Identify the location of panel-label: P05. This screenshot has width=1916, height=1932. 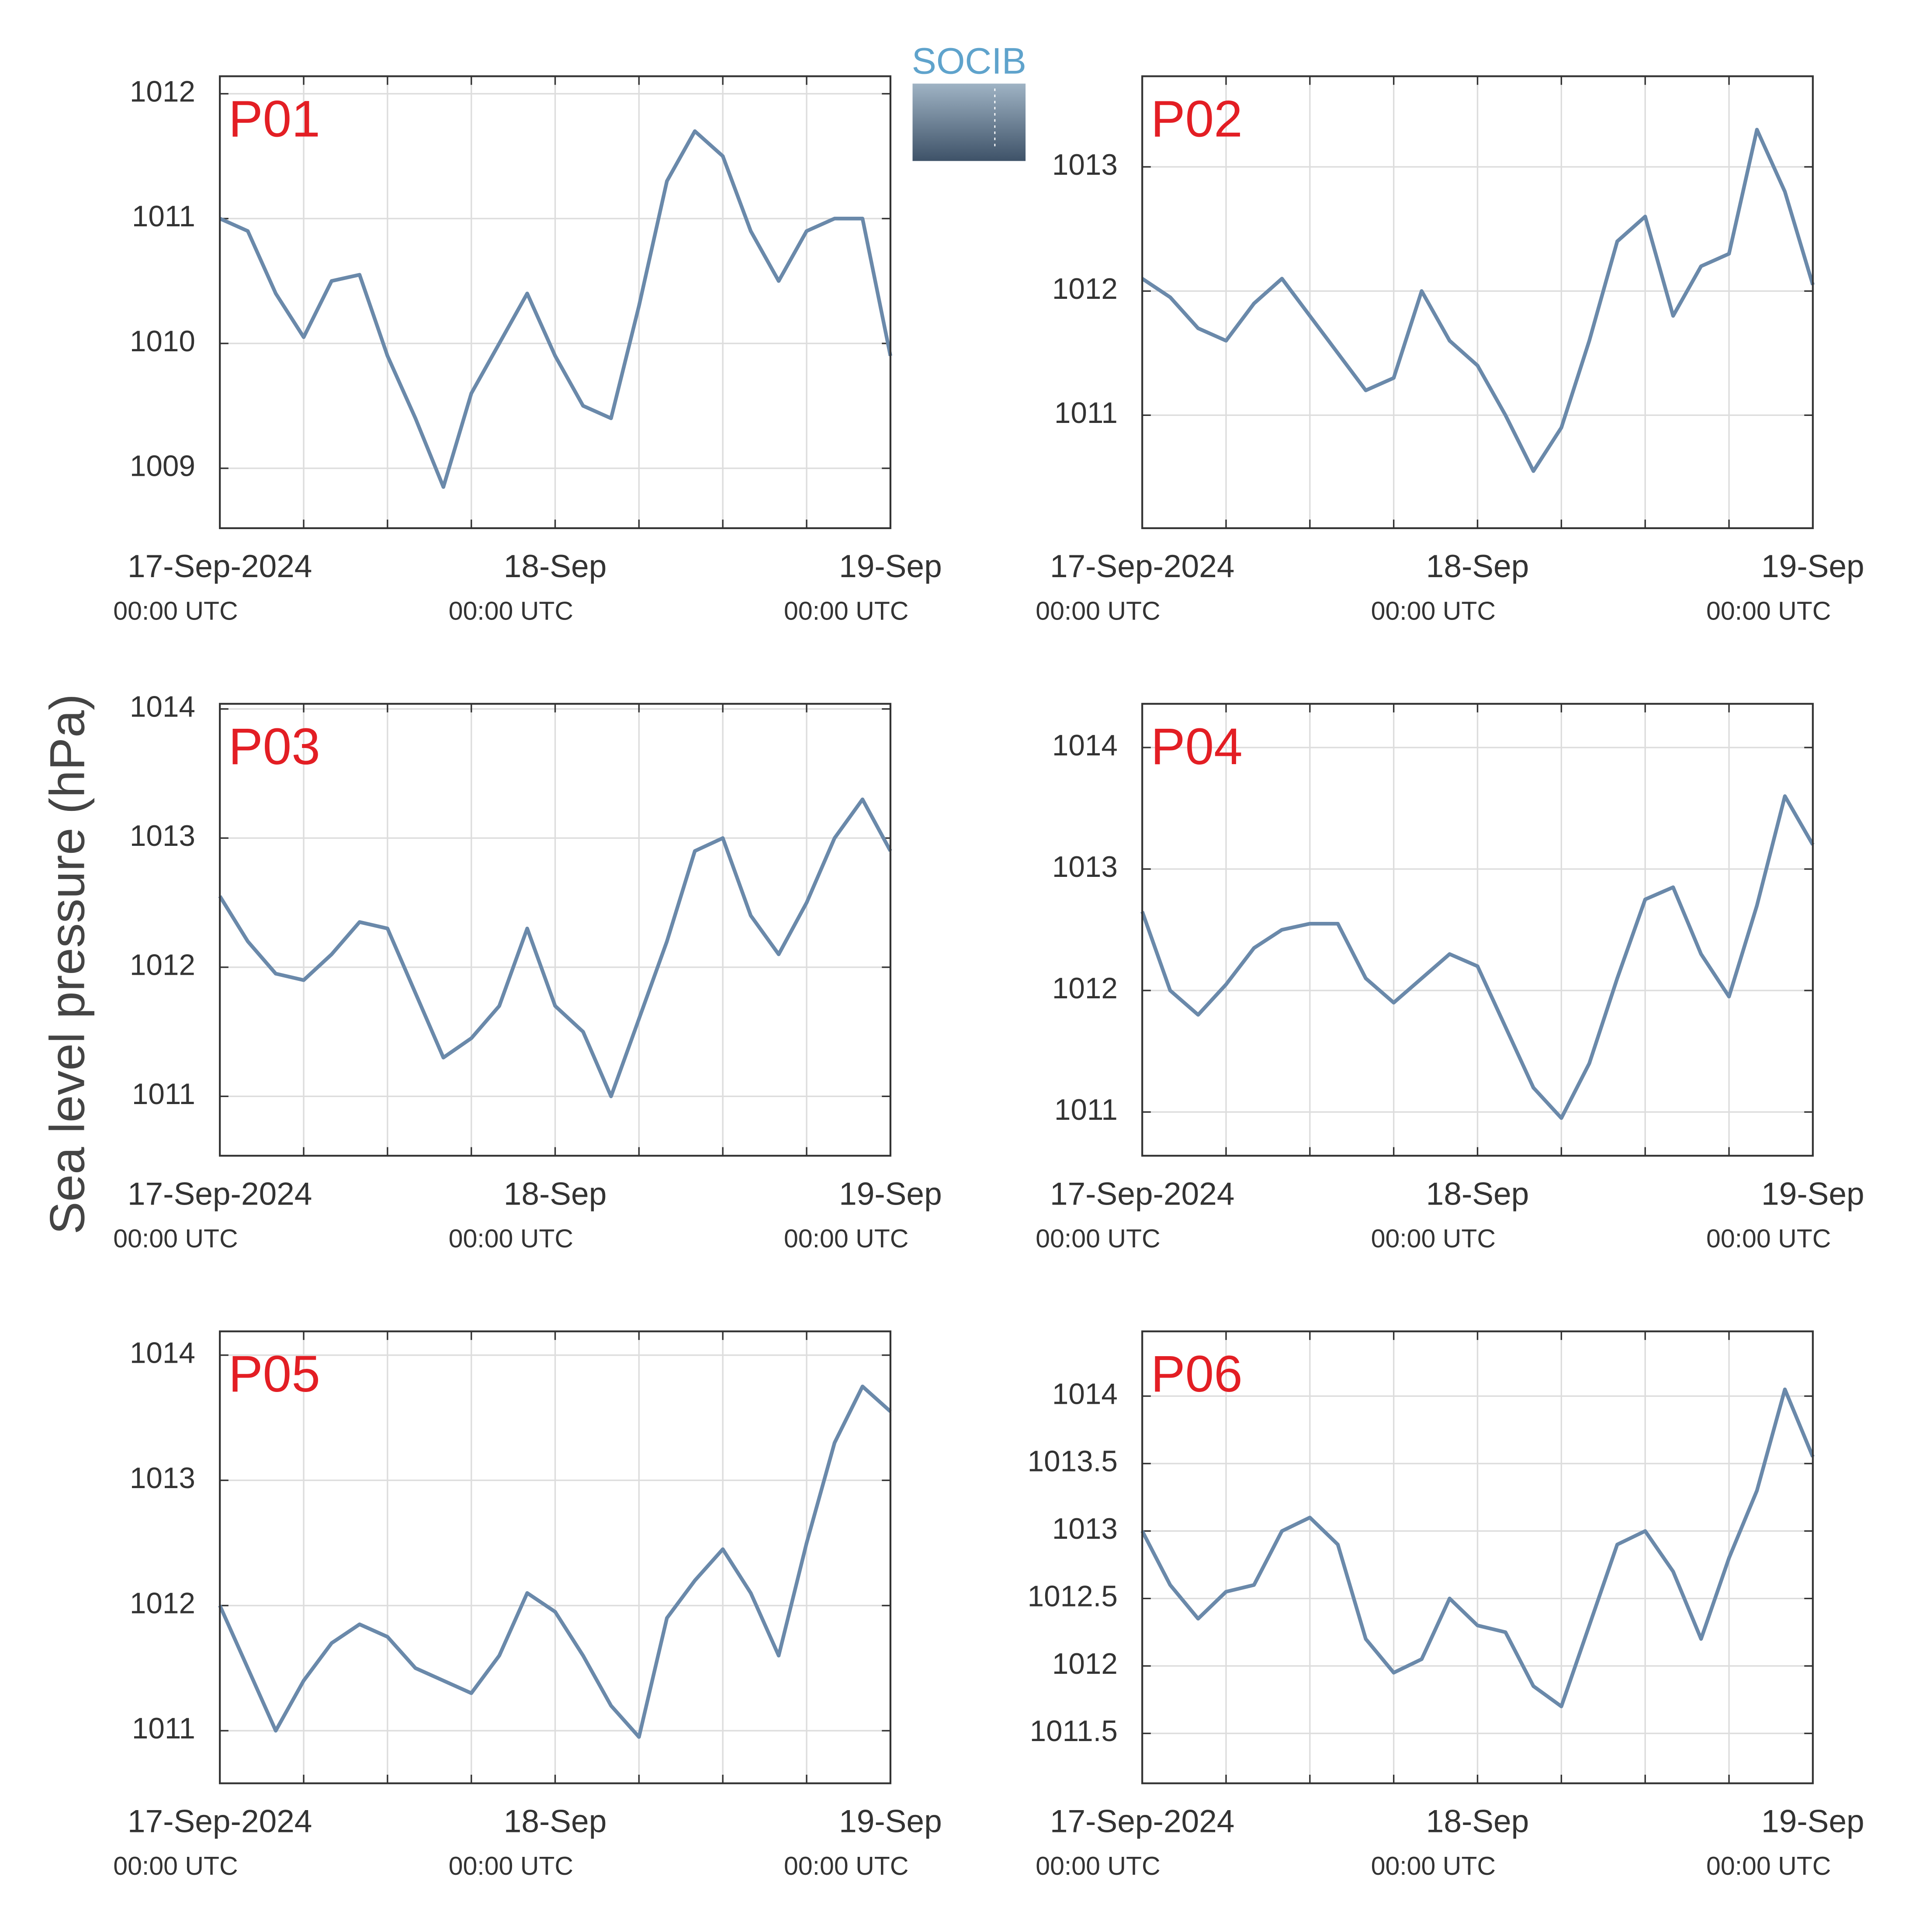
(274, 1374).